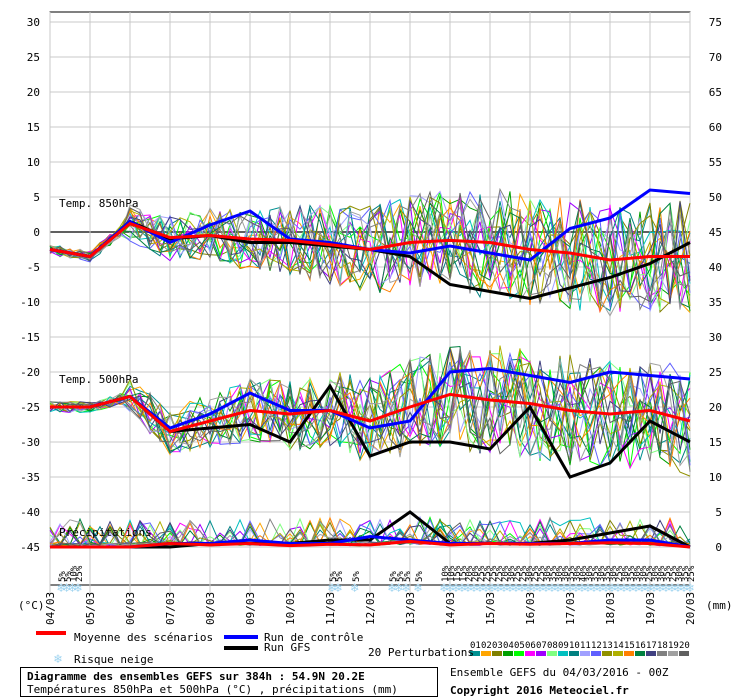 This screenshot has width=740, height=700. What do you see at coordinates (30, 442) in the screenshot?
I see `y-left-tick: -30` at bounding box center [30, 442].